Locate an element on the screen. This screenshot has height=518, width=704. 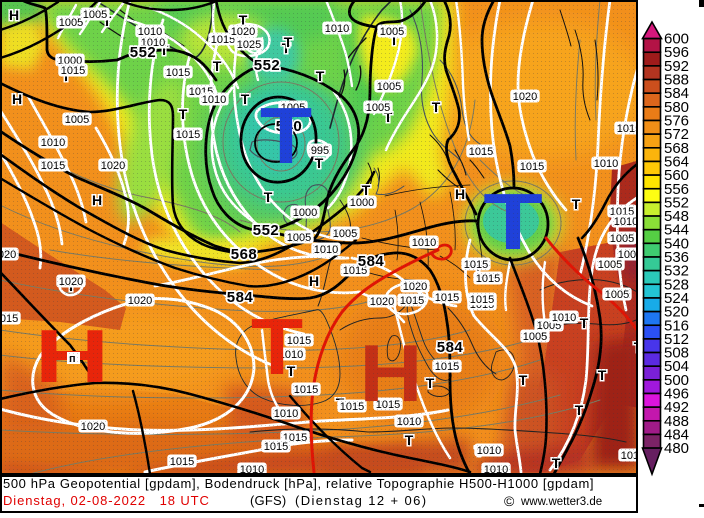
svg-text: 600 is located at coordinates (676, 39).